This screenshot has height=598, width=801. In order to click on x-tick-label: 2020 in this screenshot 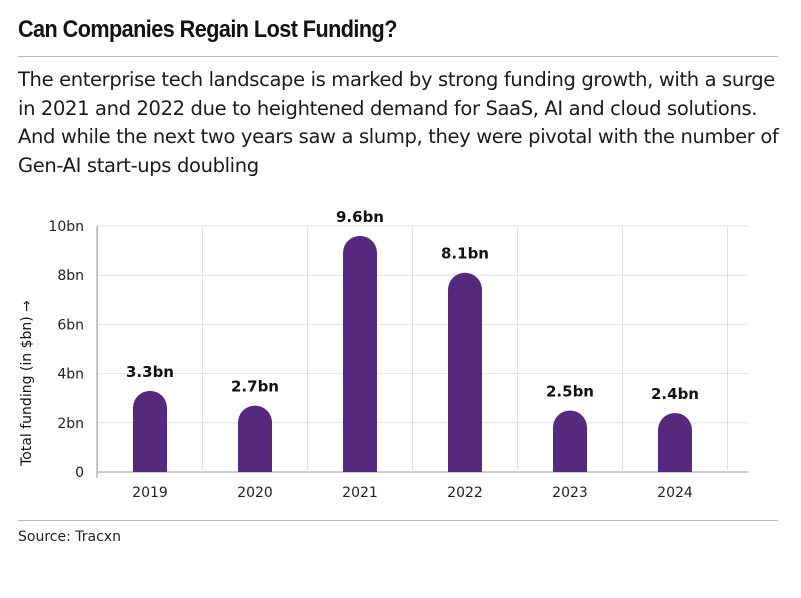, I will do `click(255, 493)`.